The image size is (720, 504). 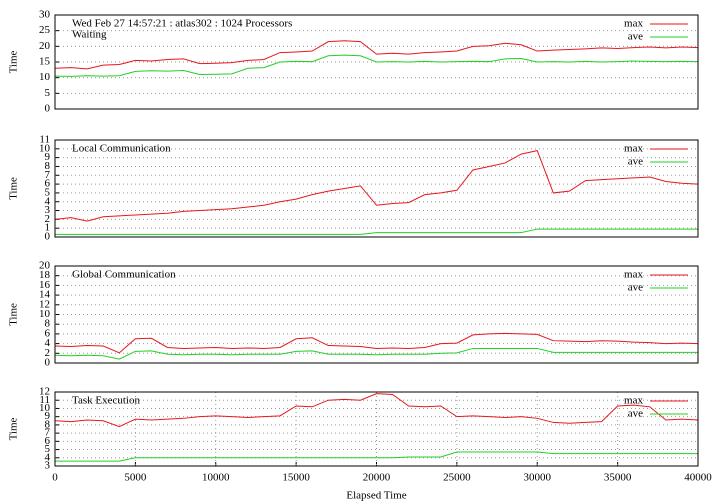 I want to click on y-tick-label: 15, so click(x=45, y=62).